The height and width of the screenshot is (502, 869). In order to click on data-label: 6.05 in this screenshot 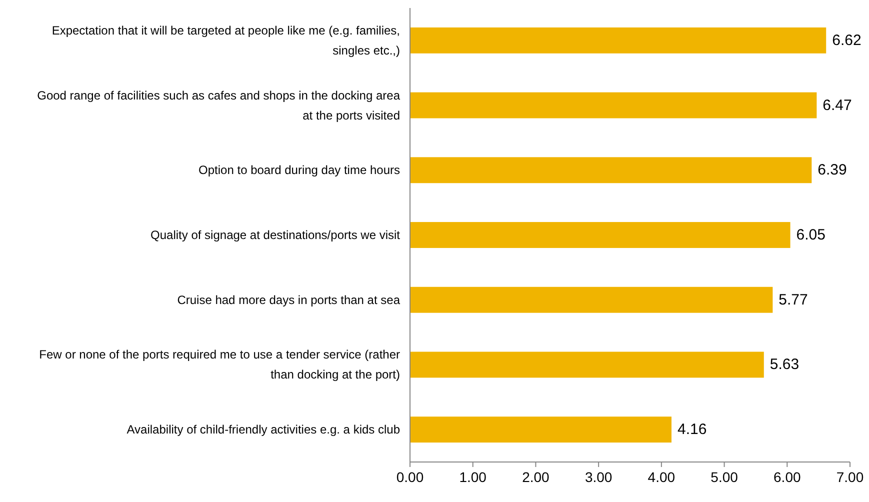, I will do `click(811, 235)`.